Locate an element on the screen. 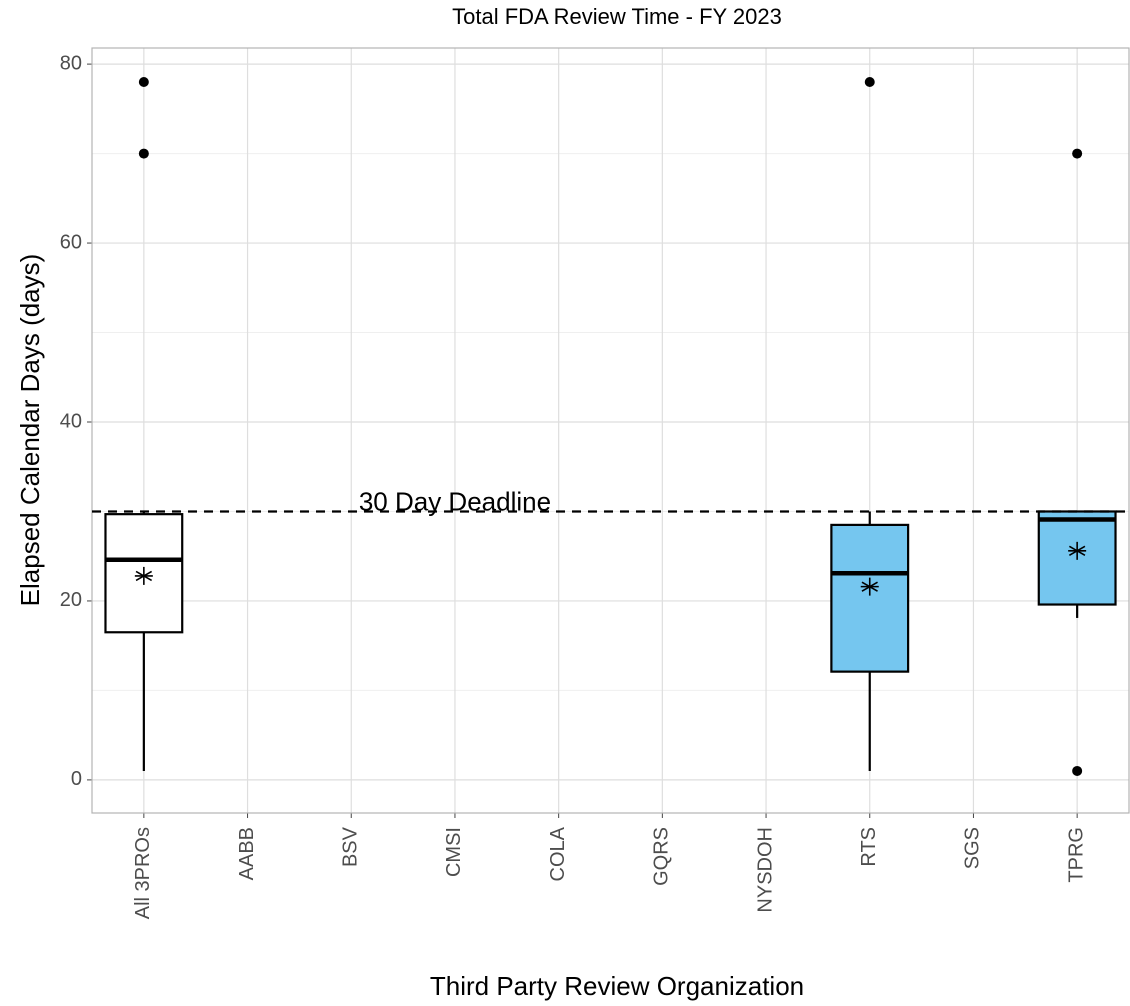 This screenshot has height=1006, width=1130. x-tick-label: AABB is located at coordinates (247, 853).